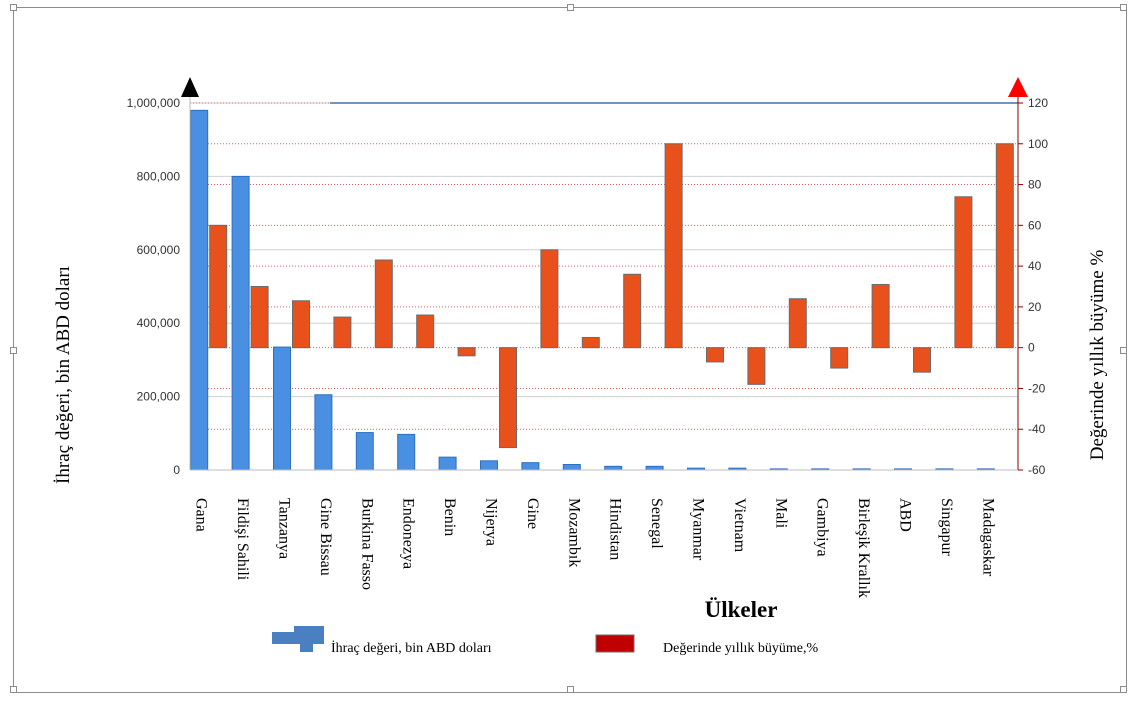 This screenshot has width=1133, height=701. Describe the element at coordinates (615, 529) in the screenshot. I see `category-label: Hindistan` at that location.